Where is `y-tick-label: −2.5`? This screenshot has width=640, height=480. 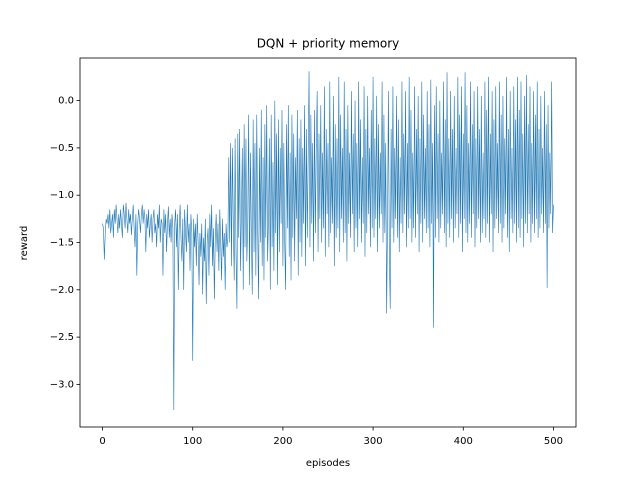
y-tick-label: −2.5 is located at coordinates (62, 337).